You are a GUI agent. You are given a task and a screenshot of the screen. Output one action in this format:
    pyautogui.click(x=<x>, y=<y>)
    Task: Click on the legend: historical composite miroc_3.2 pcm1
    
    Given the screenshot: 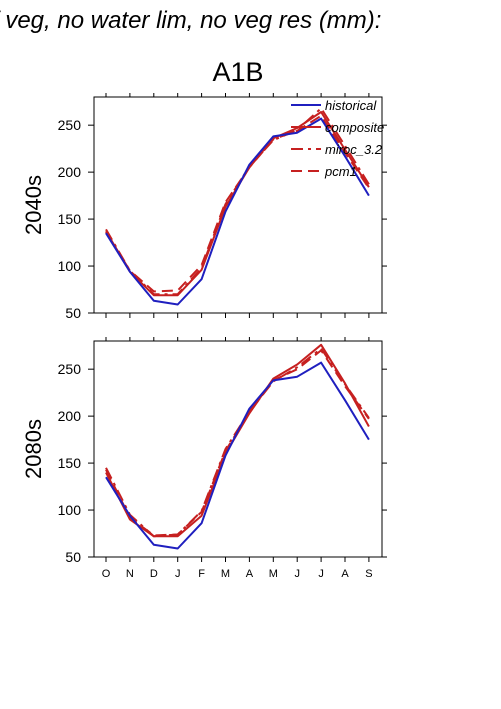 What is the action you would take?
    pyautogui.click(x=337, y=138)
    